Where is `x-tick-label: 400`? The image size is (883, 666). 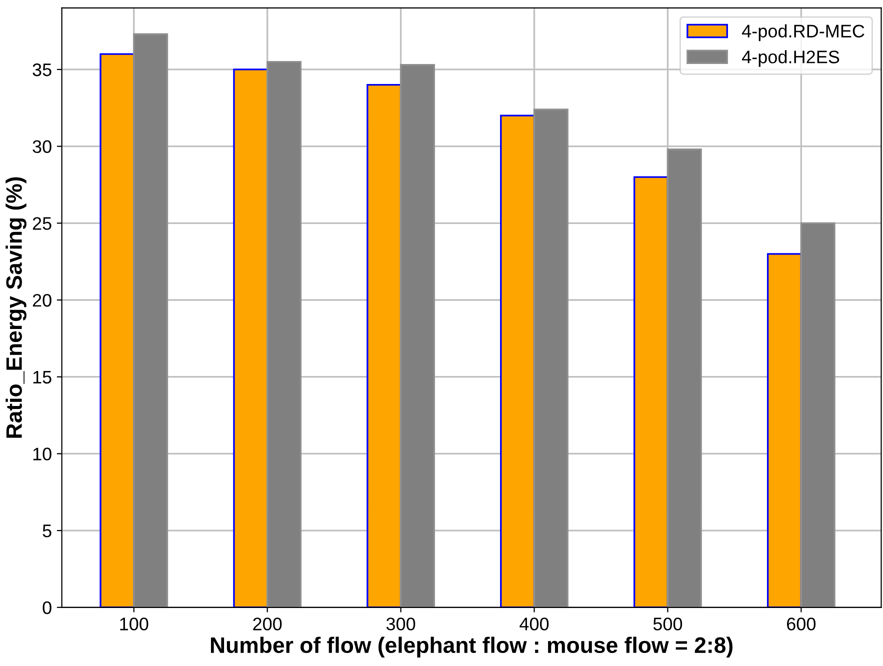 x-tick-label: 400 is located at coordinates (534, 624).